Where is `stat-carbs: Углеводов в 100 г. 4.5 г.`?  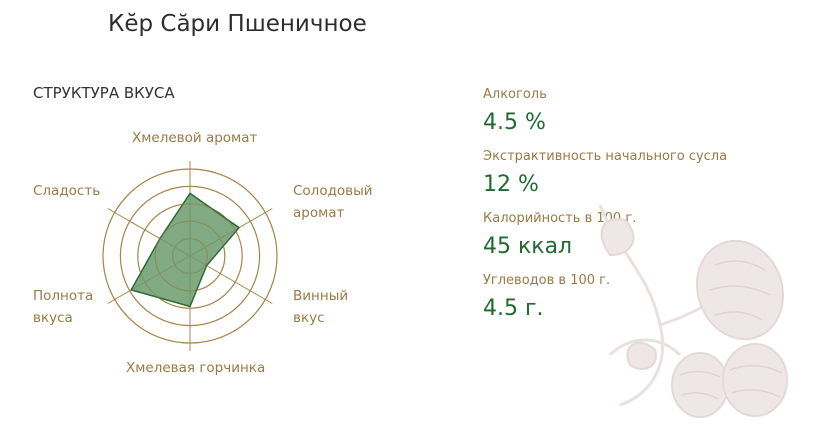 stat-carbs: Углеводов в 100 г. 4.5 г. is located at coordinates (605, 298).